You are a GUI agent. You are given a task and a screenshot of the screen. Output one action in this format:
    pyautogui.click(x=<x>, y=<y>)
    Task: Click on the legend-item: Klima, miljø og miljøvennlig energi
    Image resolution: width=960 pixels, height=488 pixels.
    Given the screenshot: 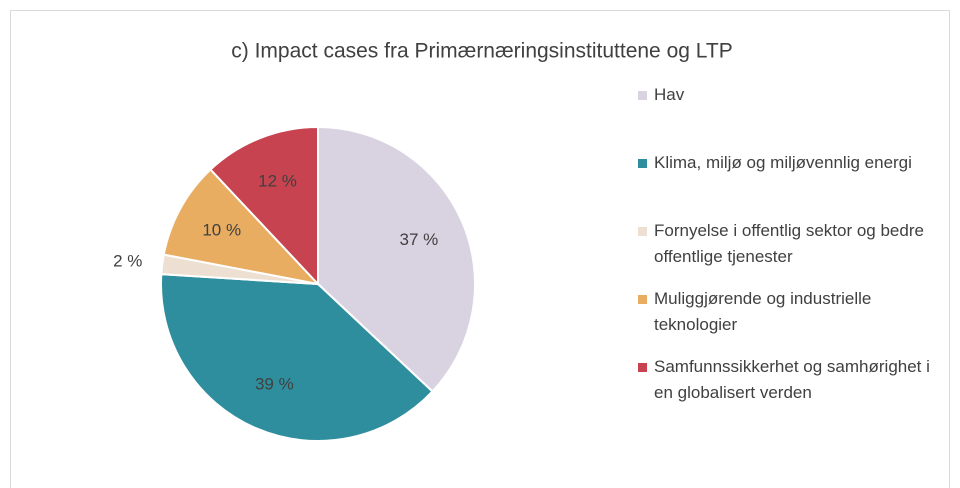 What is the action you would take?
    pyautogui.click(x=793, y=184)
    